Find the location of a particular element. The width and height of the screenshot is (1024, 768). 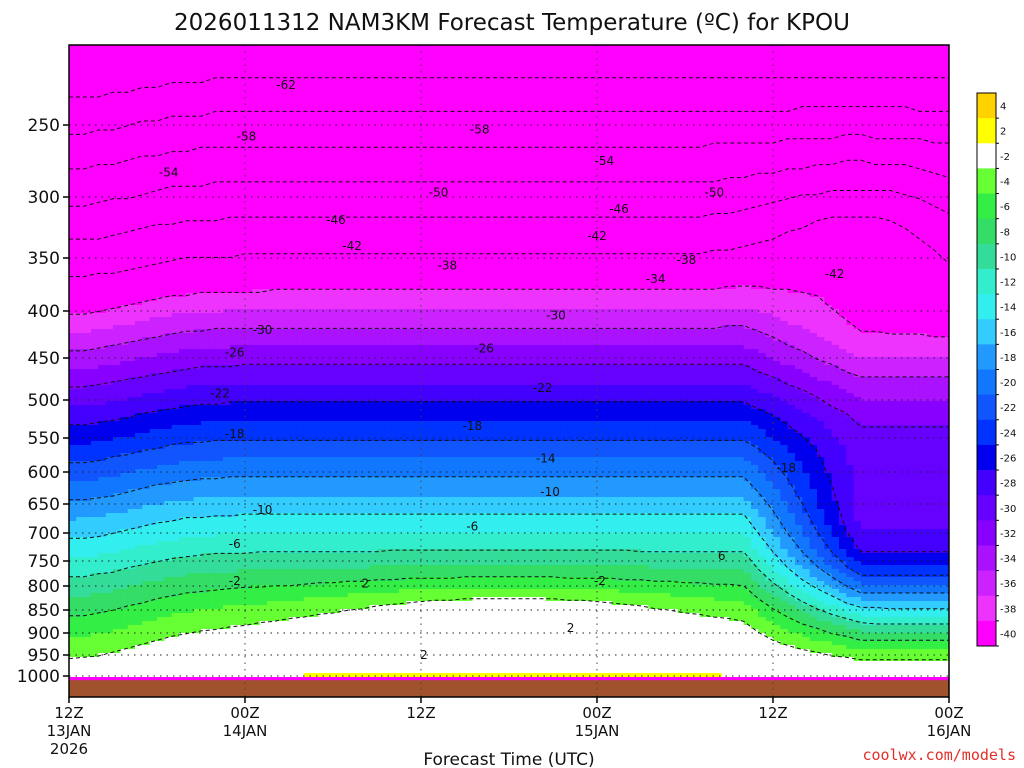

y-tick-label: 550 is located at coordinates (44, 439).